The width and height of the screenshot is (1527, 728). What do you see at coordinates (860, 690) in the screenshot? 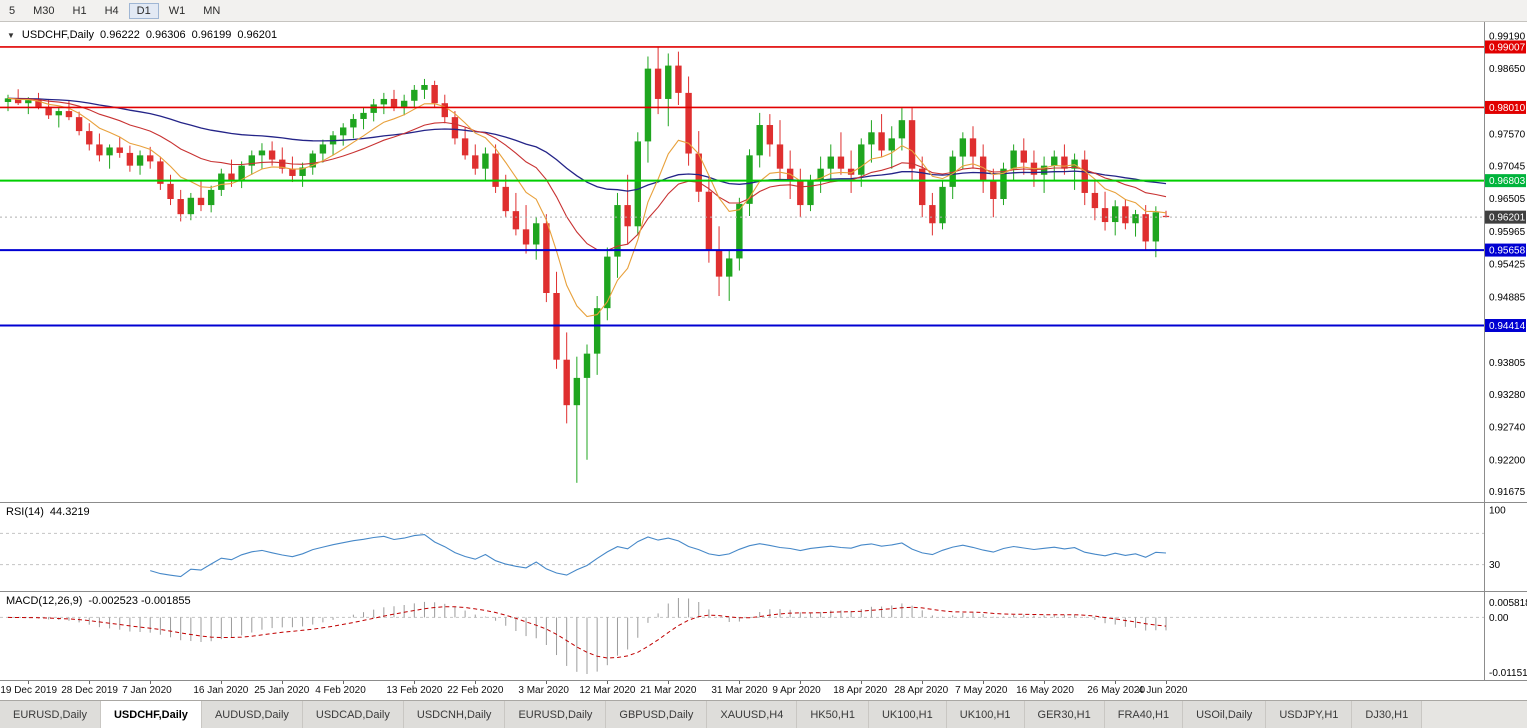
I see `date-label: 18 Apr 2020` at bounding box center [860, 690].